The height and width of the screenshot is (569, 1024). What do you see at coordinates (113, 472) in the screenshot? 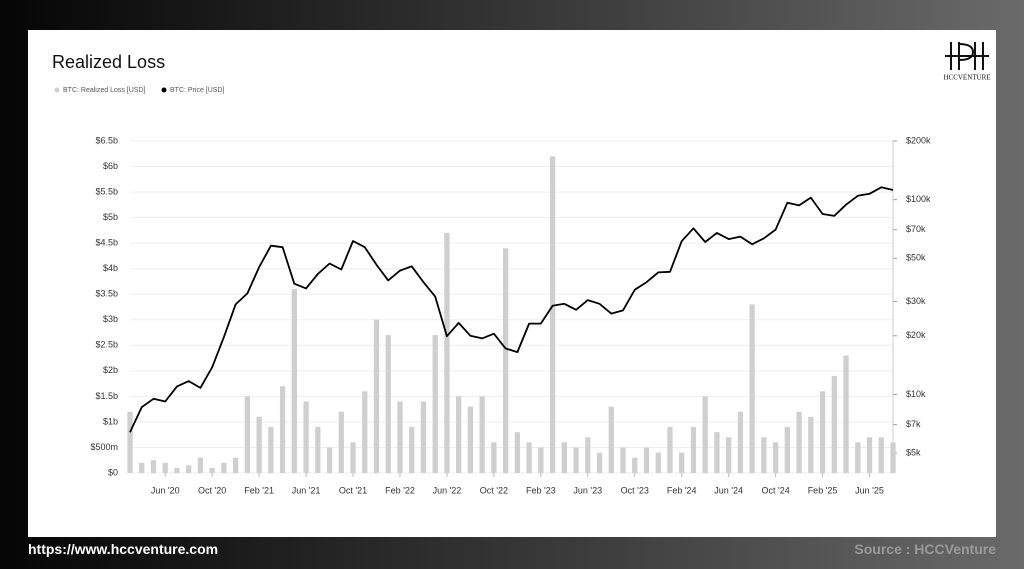
I see `y-tick-label: $0` at bounding box center [113, 472].